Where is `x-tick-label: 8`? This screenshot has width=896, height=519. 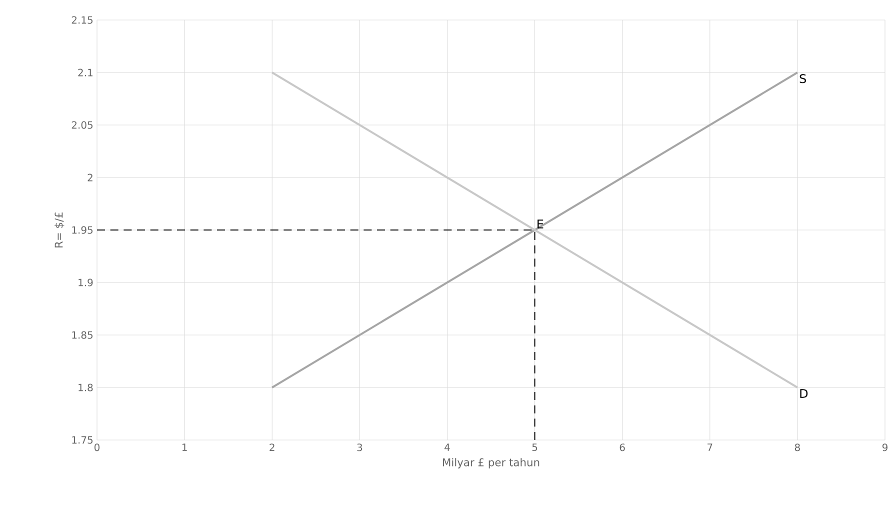 x-tick-label: 8 is located at coordinates (797, 448).